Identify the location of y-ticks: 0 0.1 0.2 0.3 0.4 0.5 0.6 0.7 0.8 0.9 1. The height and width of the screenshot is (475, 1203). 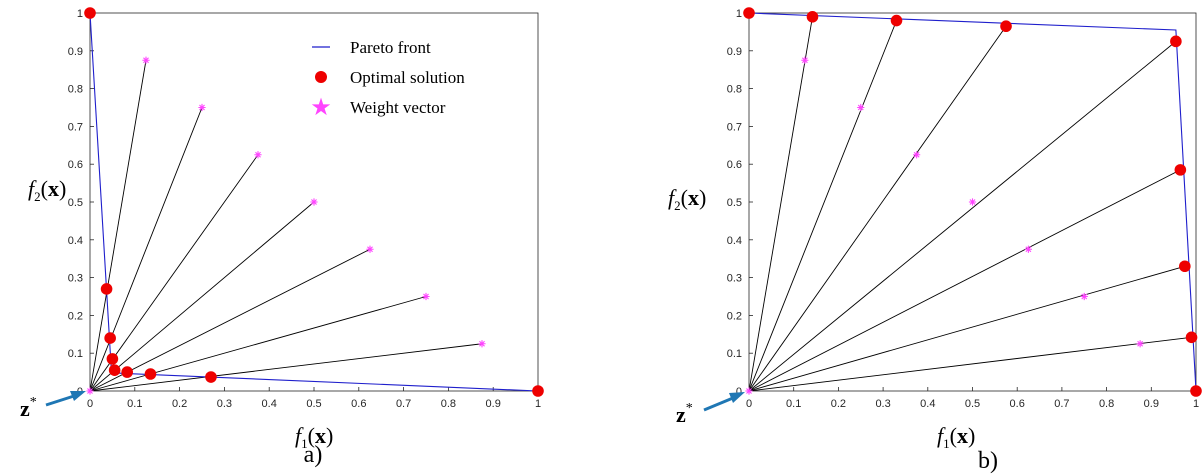
(740, 203).